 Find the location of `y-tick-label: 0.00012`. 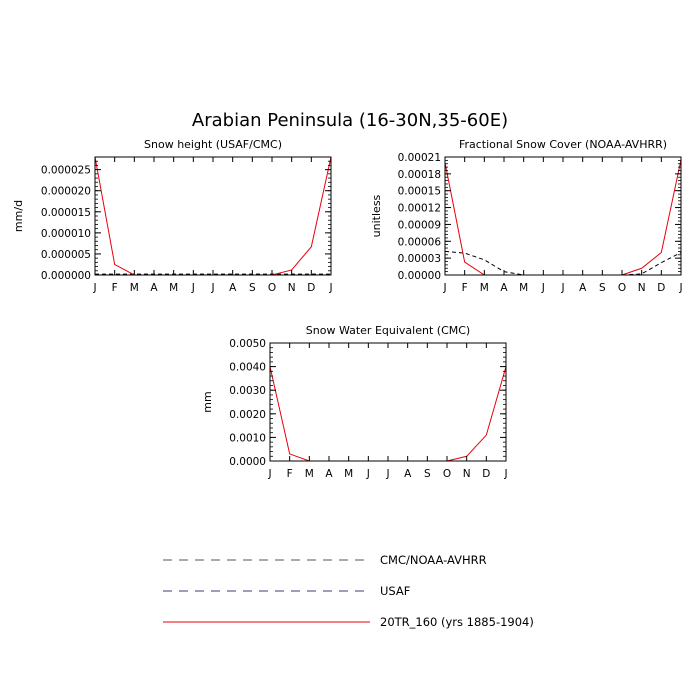

y-tick-label: 0.00012 is located at coordinates (419, 209).